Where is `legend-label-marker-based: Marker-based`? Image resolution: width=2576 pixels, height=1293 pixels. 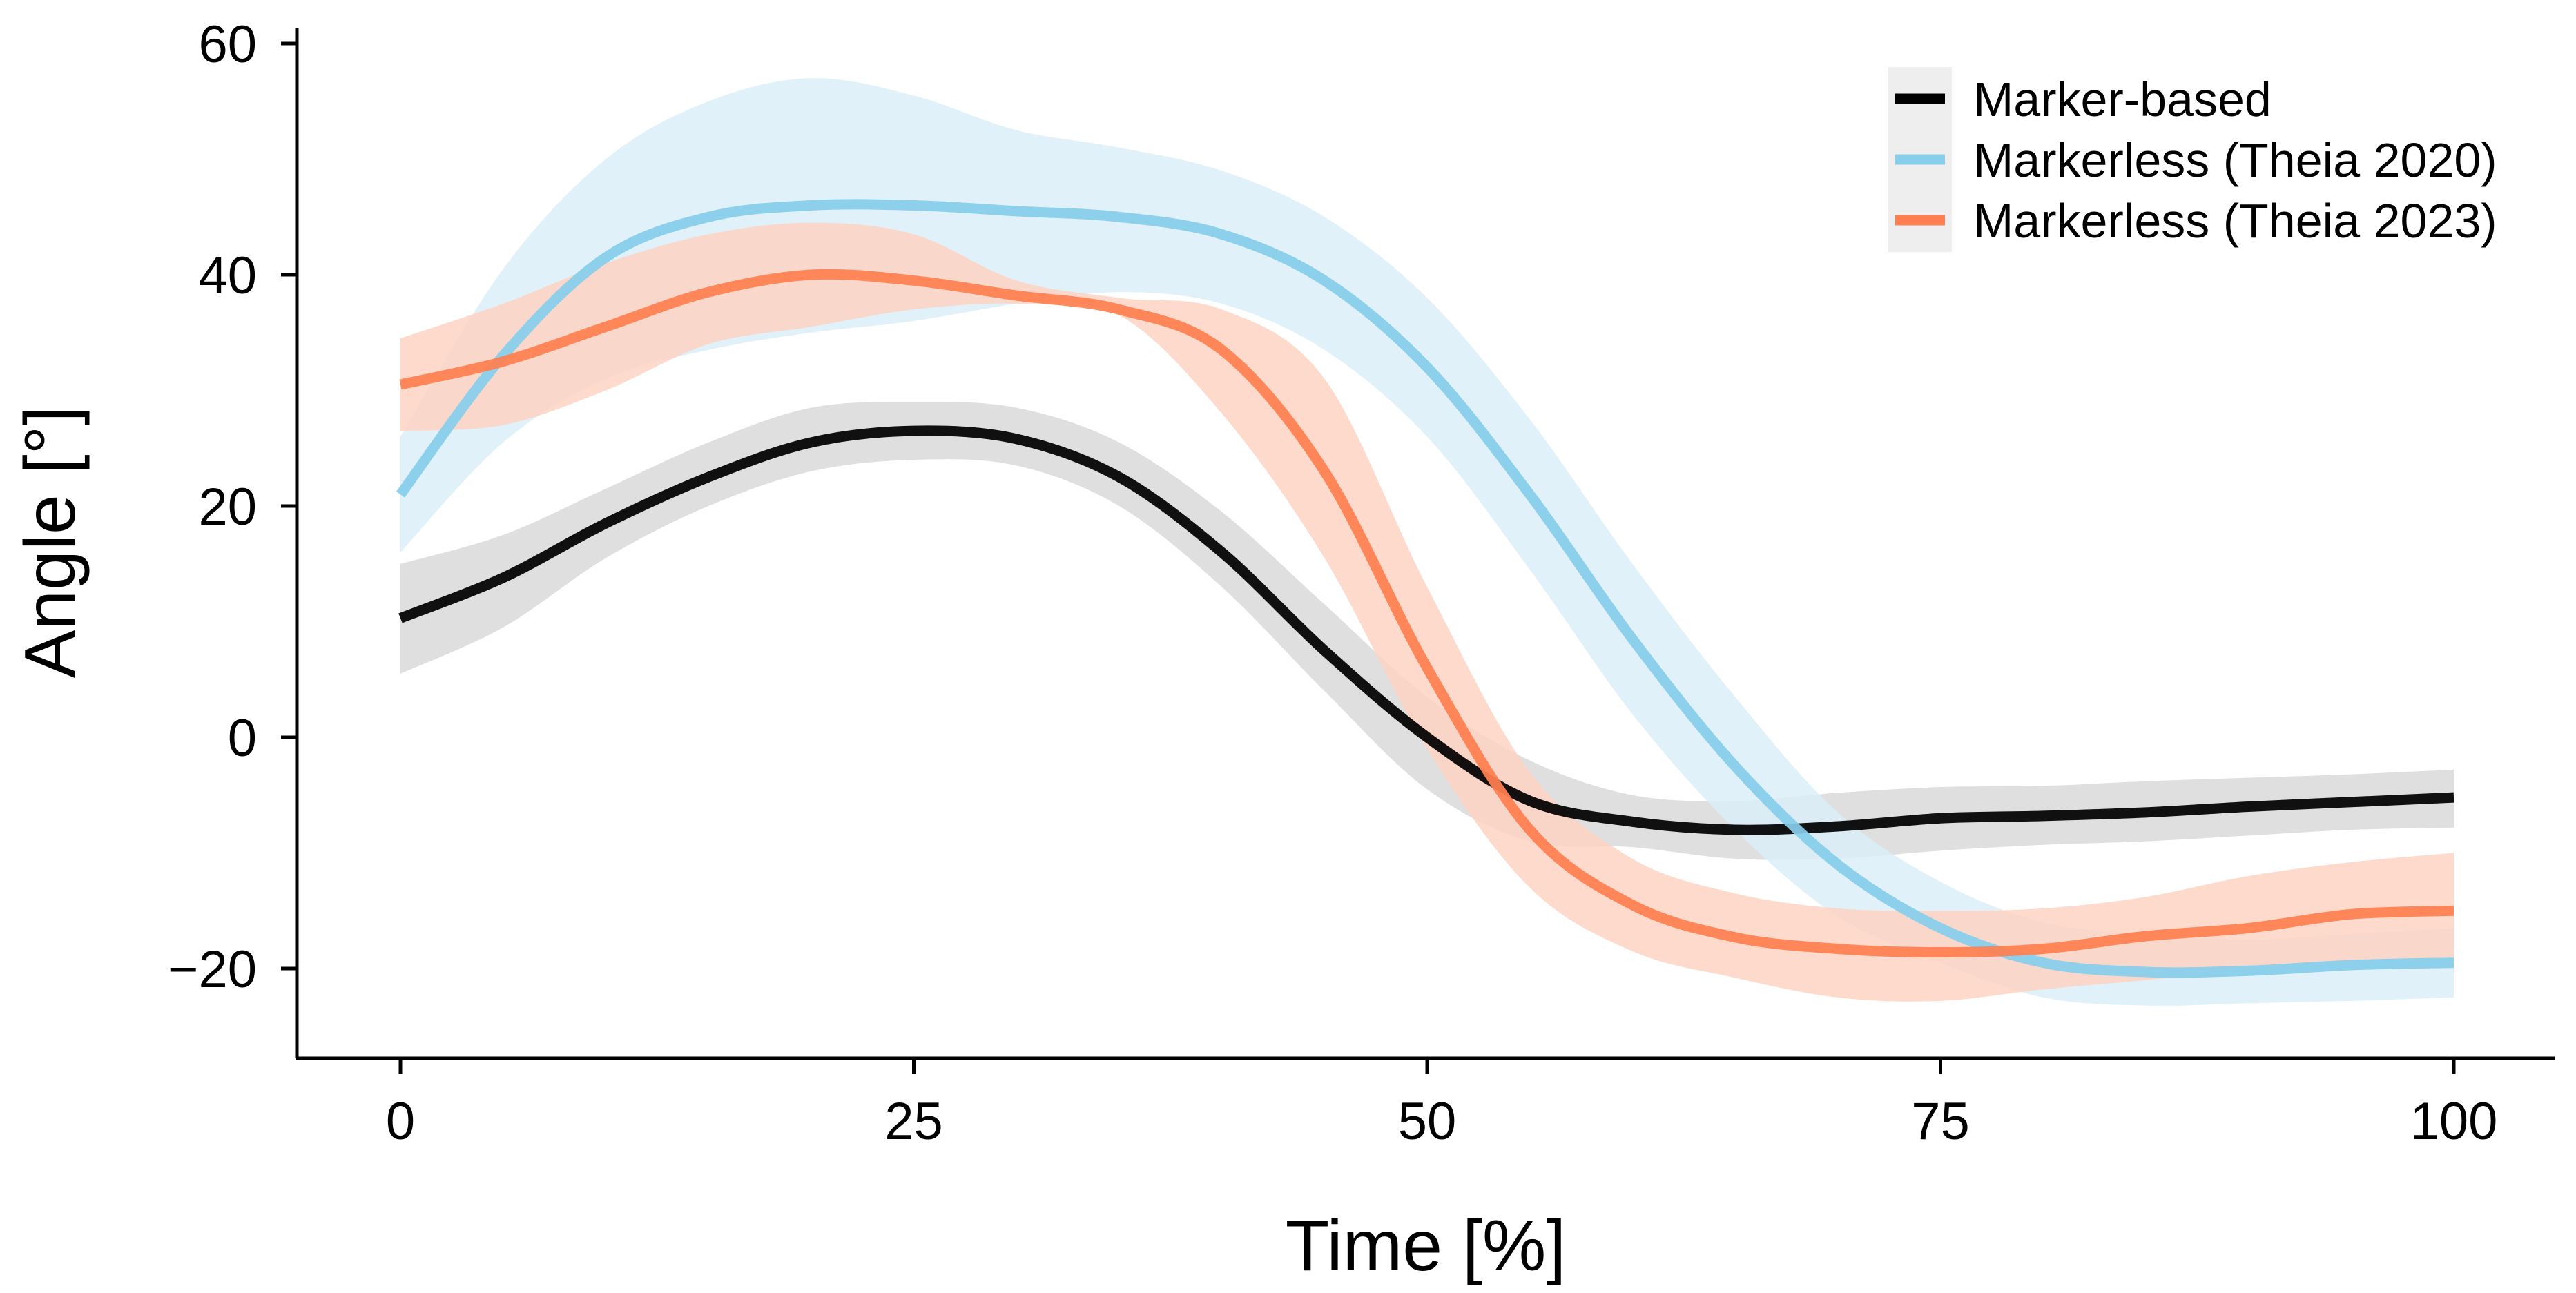
legend-label-marker-based: Marker-based is located at coordinates (2122, 99).